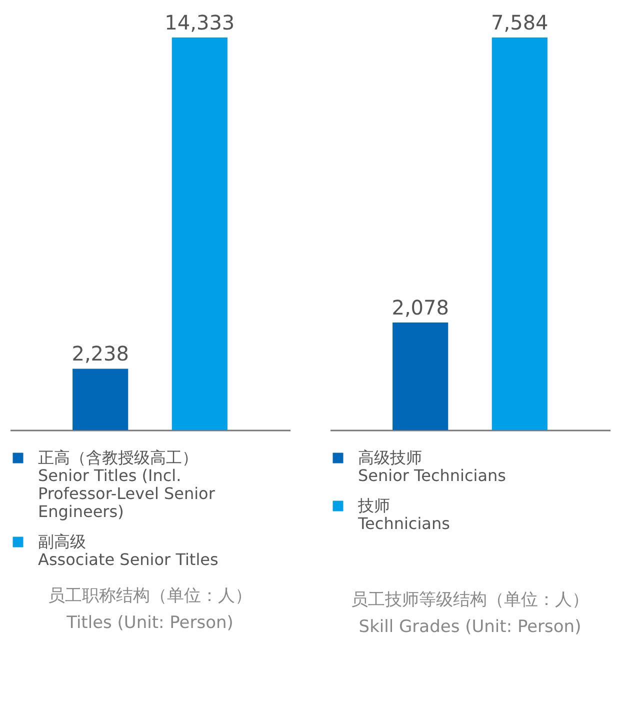 This screenshot has width=625, height=719. Describe the element at coordinates (470, 627) in the screenshot. I see `text: Skill Grades (Unit: Person)` at that location.